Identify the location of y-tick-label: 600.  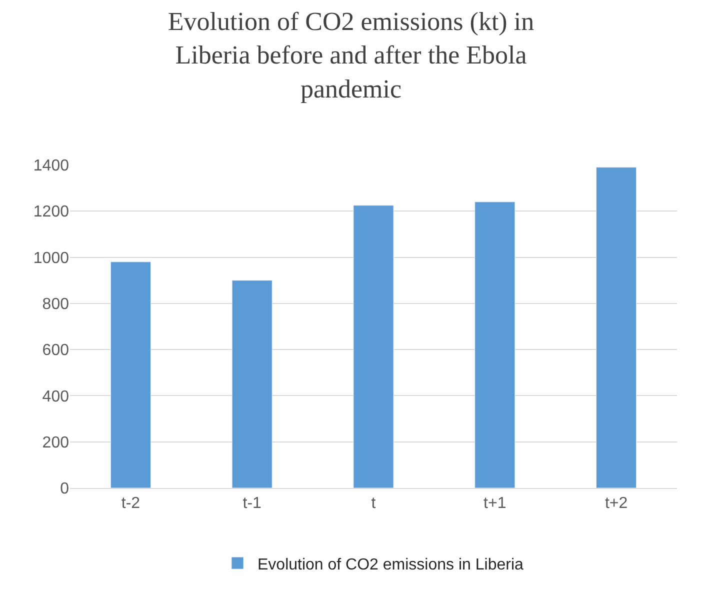
(56, 351).